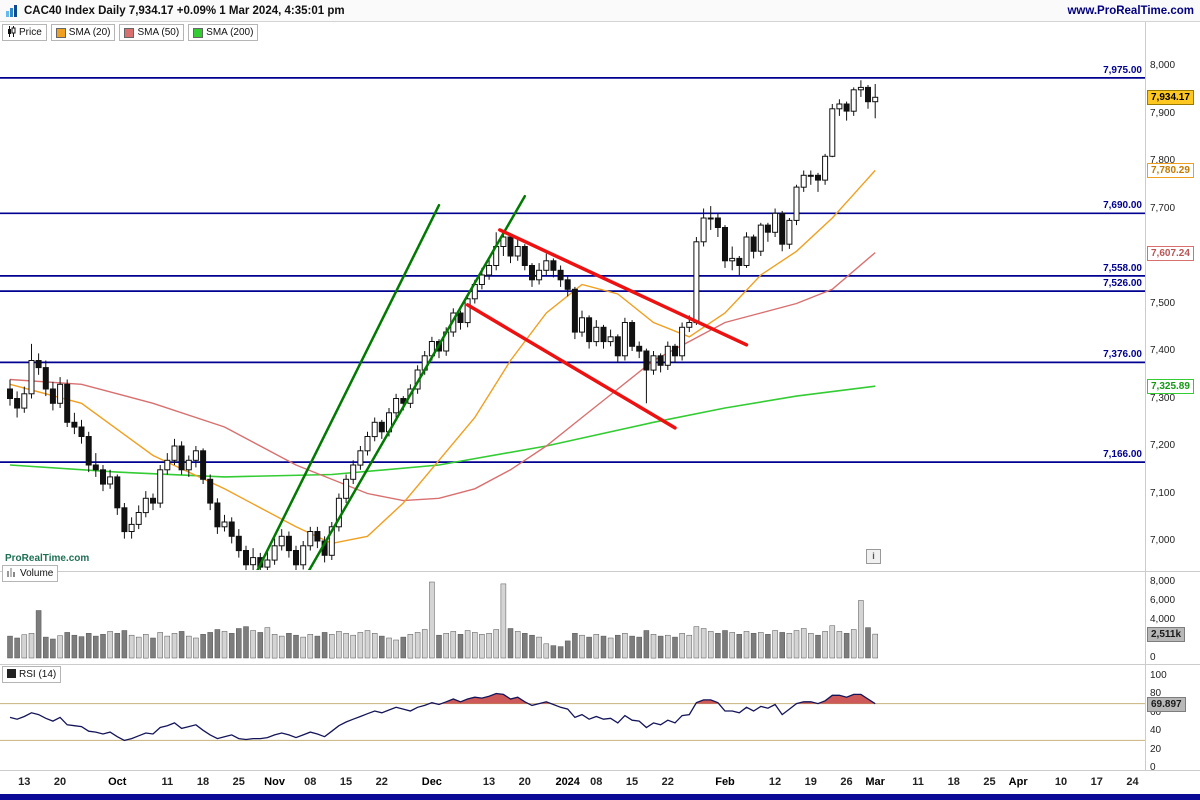  I want to click on legend-item-price: Price, so click(24, 32).